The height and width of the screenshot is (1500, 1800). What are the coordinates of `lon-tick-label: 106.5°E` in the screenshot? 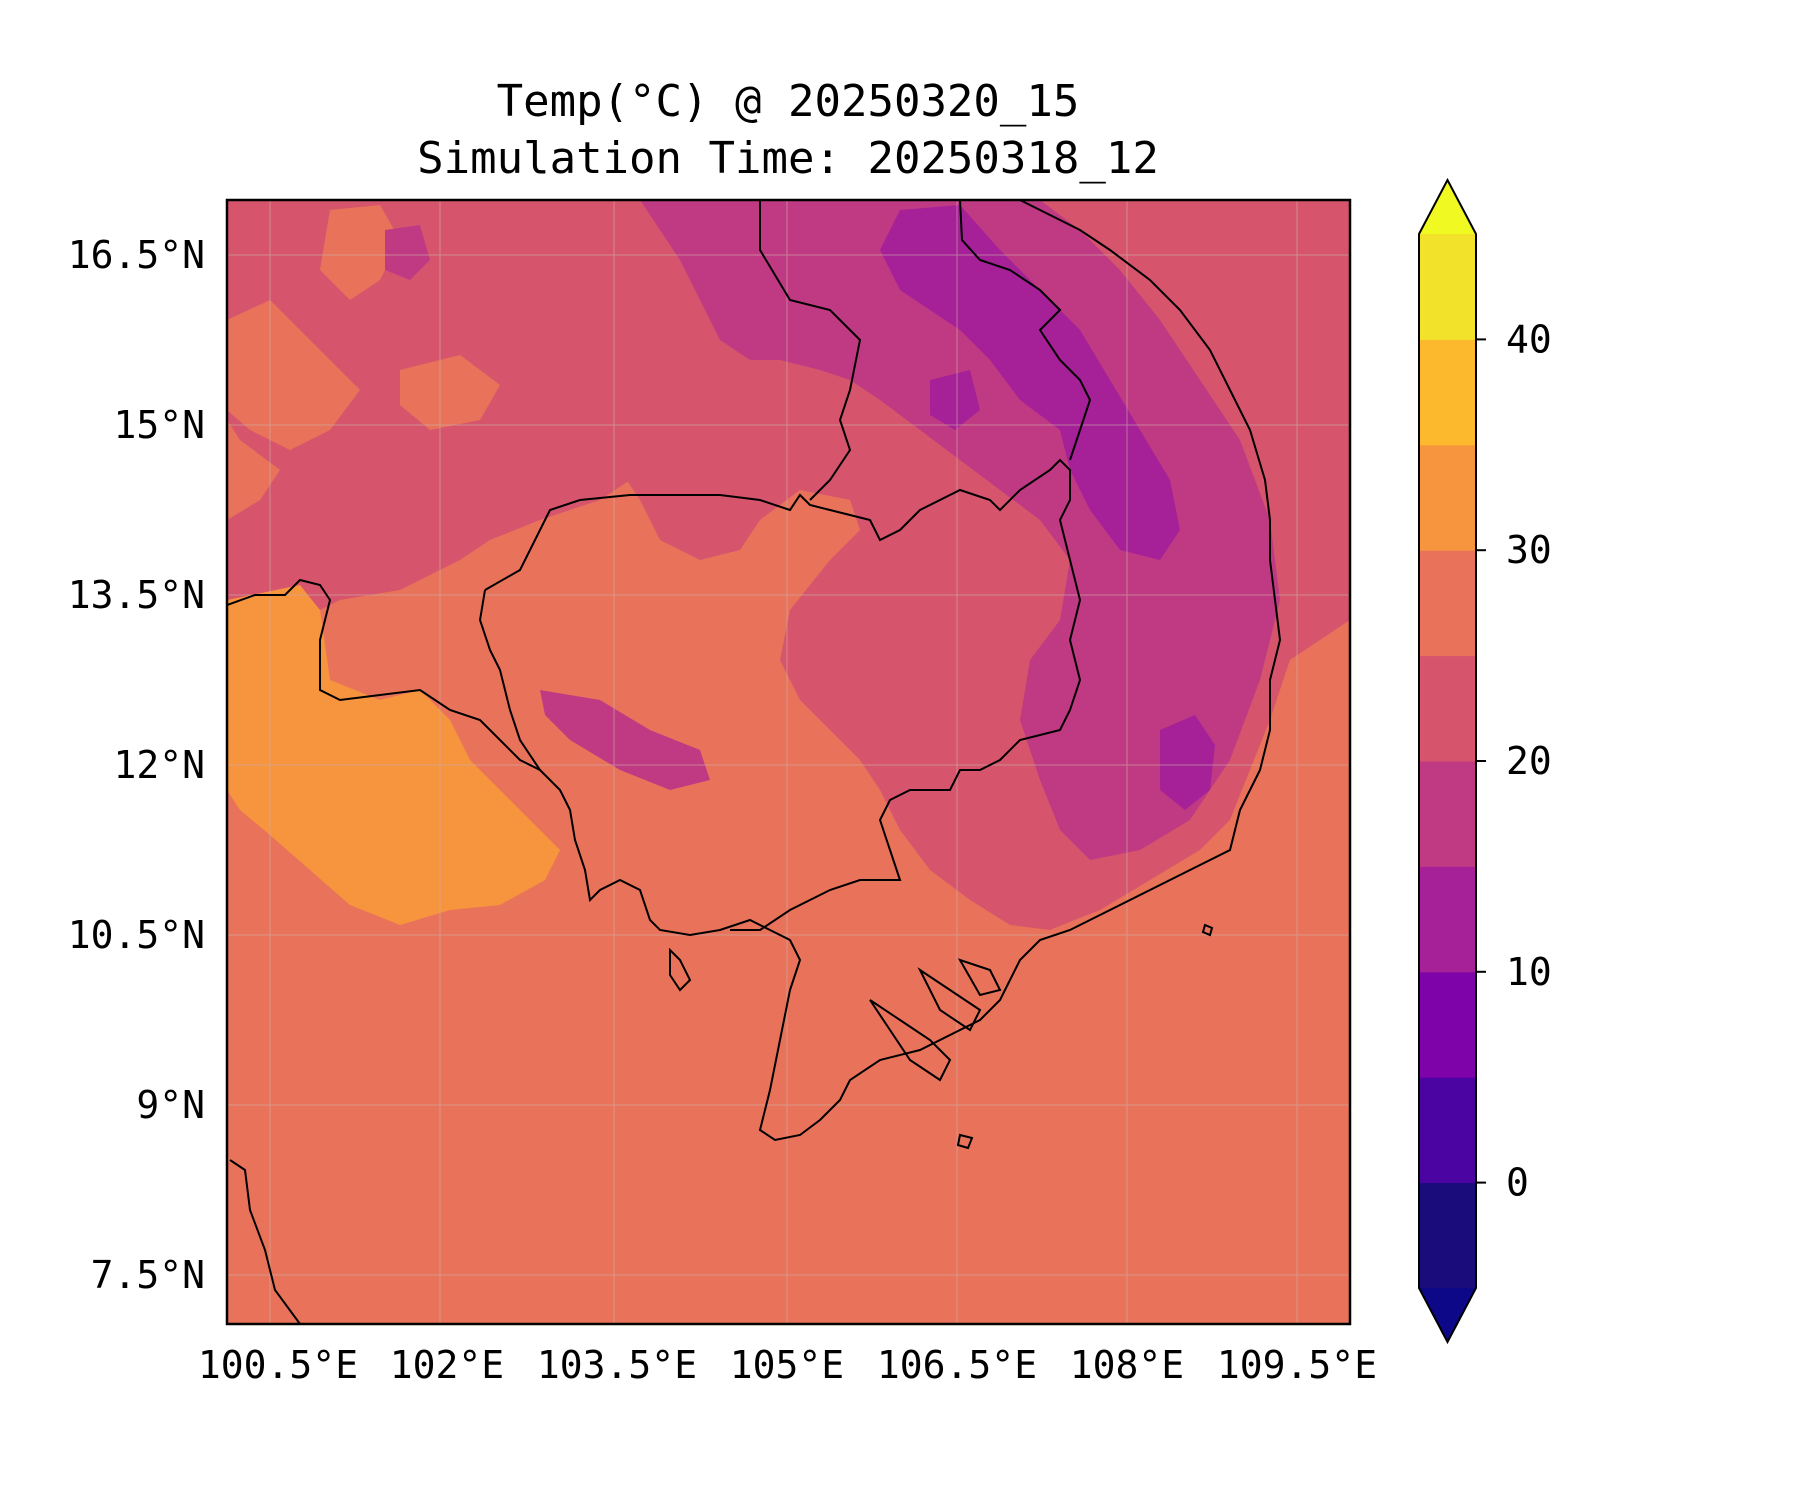 It's located at (957, 1365).